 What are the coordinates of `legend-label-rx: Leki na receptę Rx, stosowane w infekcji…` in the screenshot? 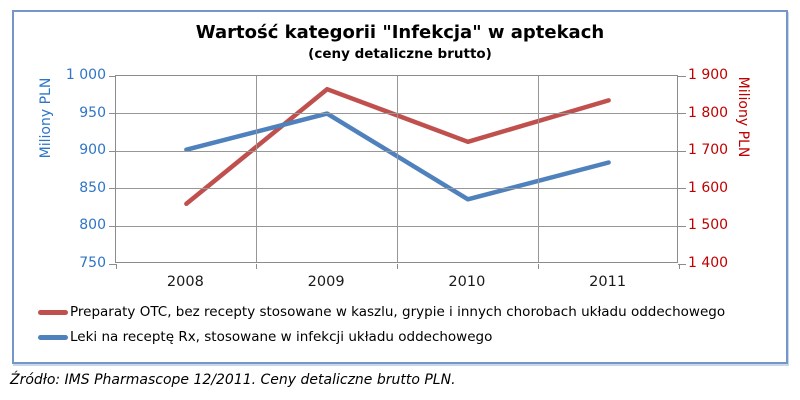 It's located at (281, 337).